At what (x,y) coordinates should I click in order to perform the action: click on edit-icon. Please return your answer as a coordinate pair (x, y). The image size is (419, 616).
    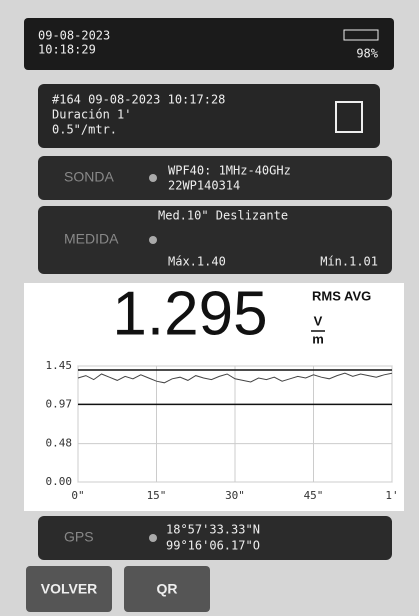
    Looking at the image, I should click on (349, 117).